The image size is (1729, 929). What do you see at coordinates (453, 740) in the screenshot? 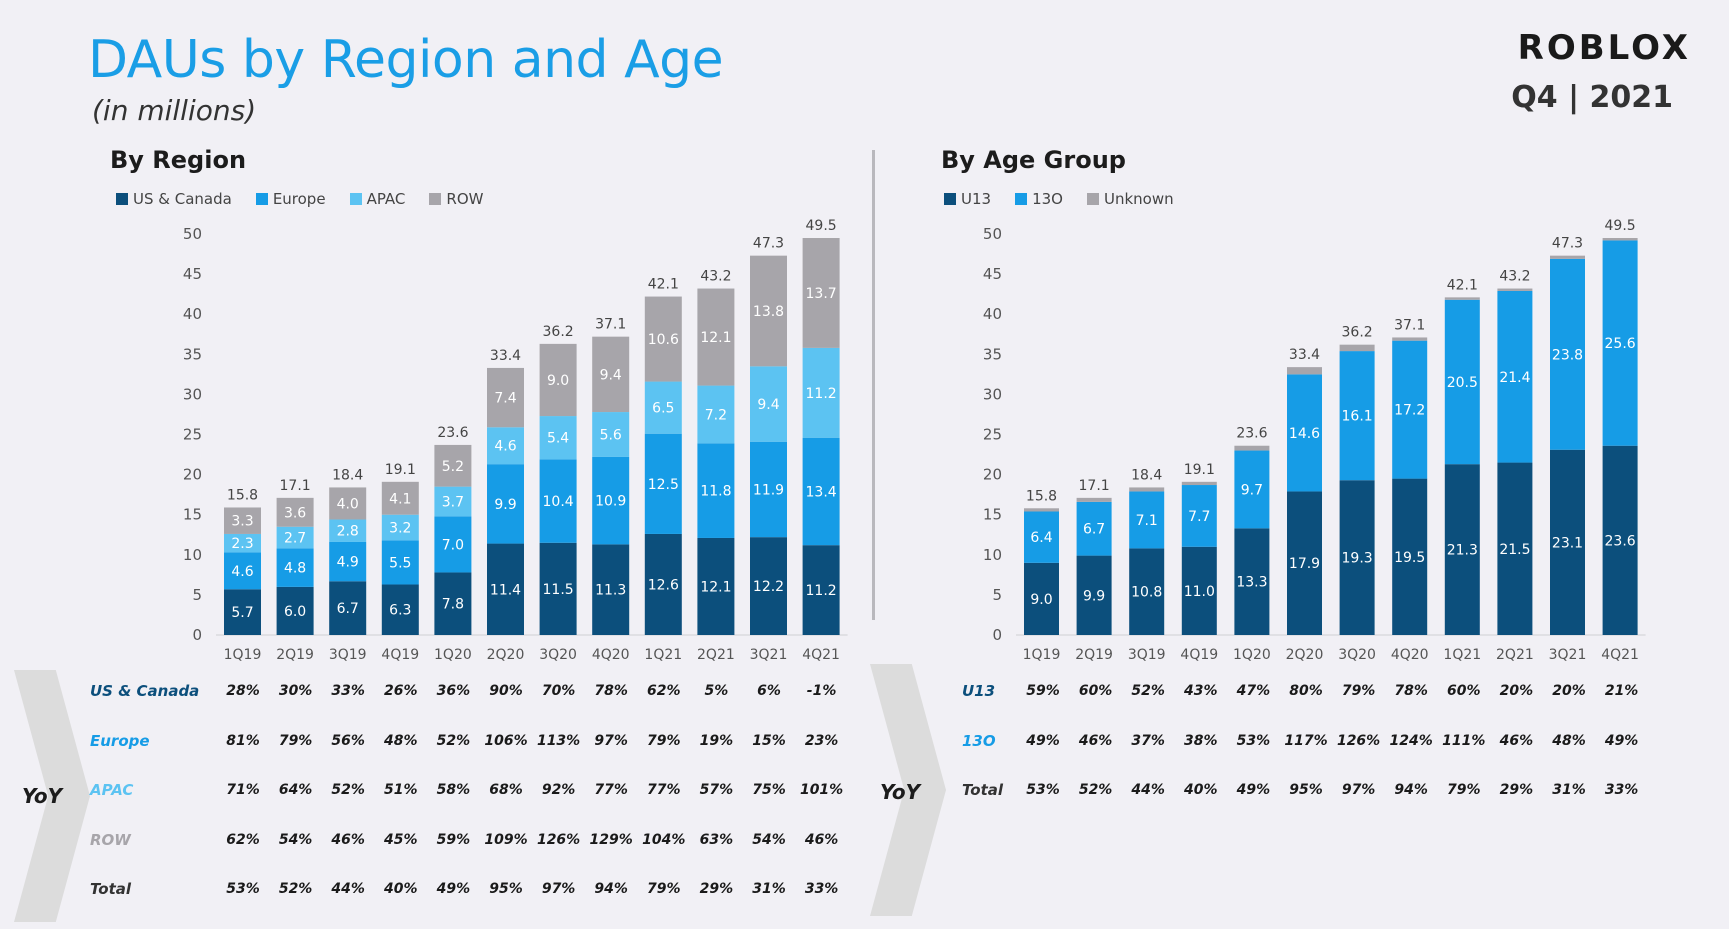
I see `region-yoy-cell: 52%` at bounding box center [453, 740].